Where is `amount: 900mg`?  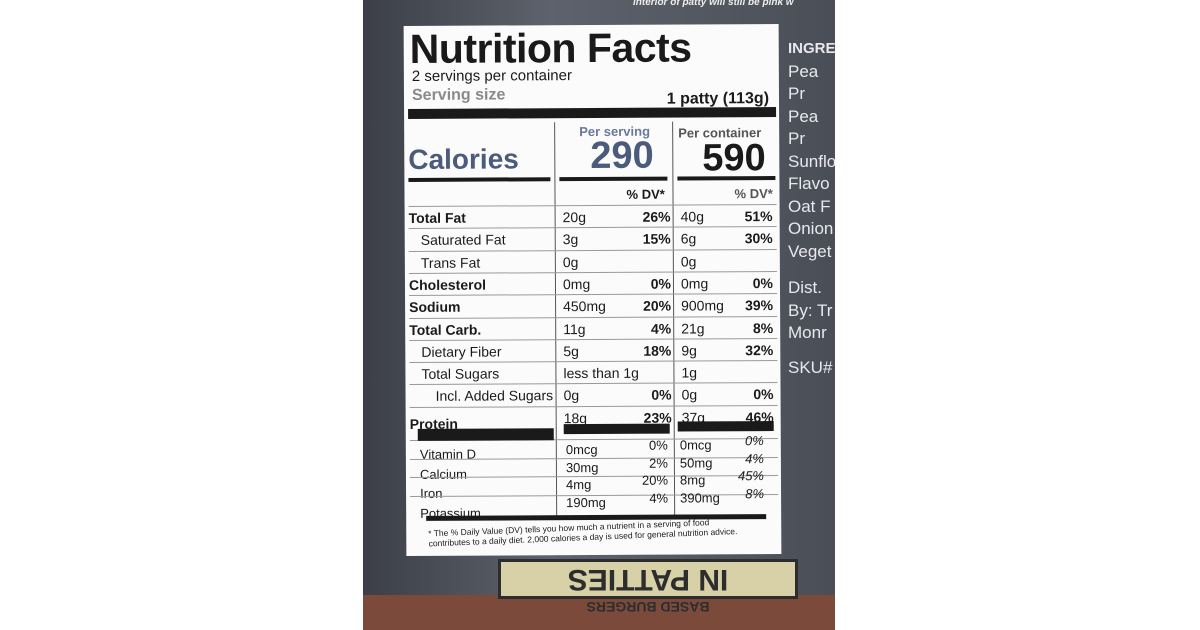 amount: 900mg is located at coordinates (702, 305).